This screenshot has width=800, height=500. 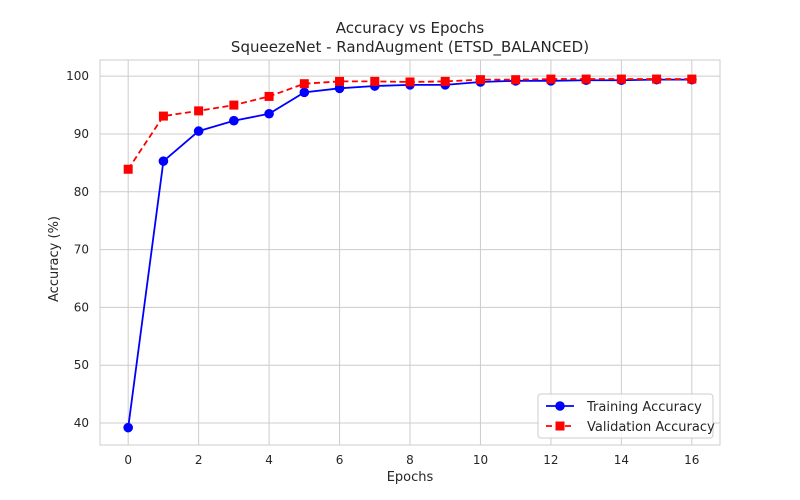 I want to click on x-tick-label: 10, so click(x=480, y=460).